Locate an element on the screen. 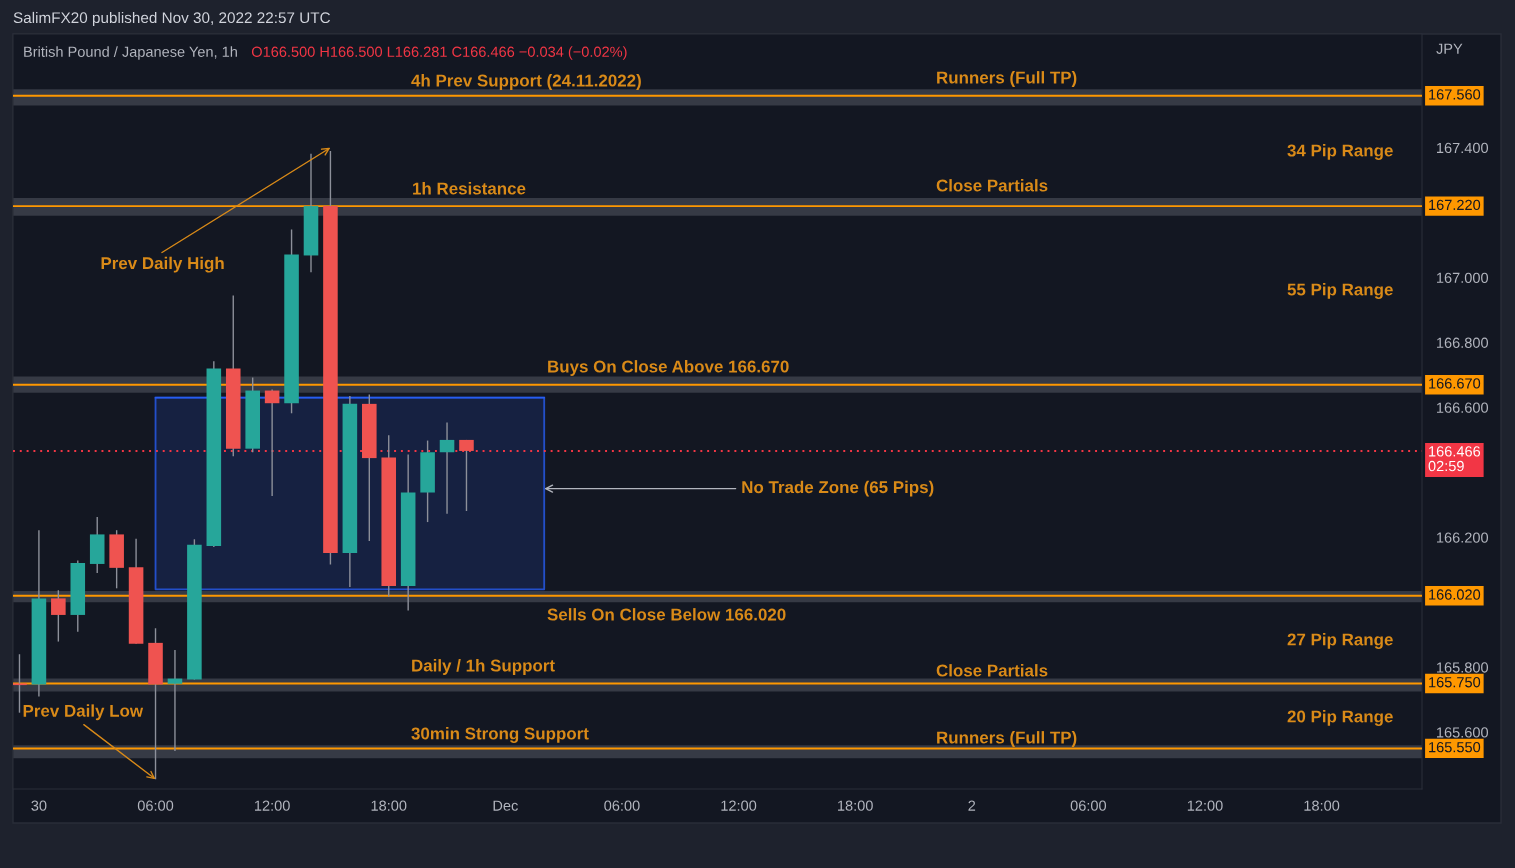 This screenshot has width=1515, height=868. annotation: 34 Pip Range is located at coordinates (1340, 152).